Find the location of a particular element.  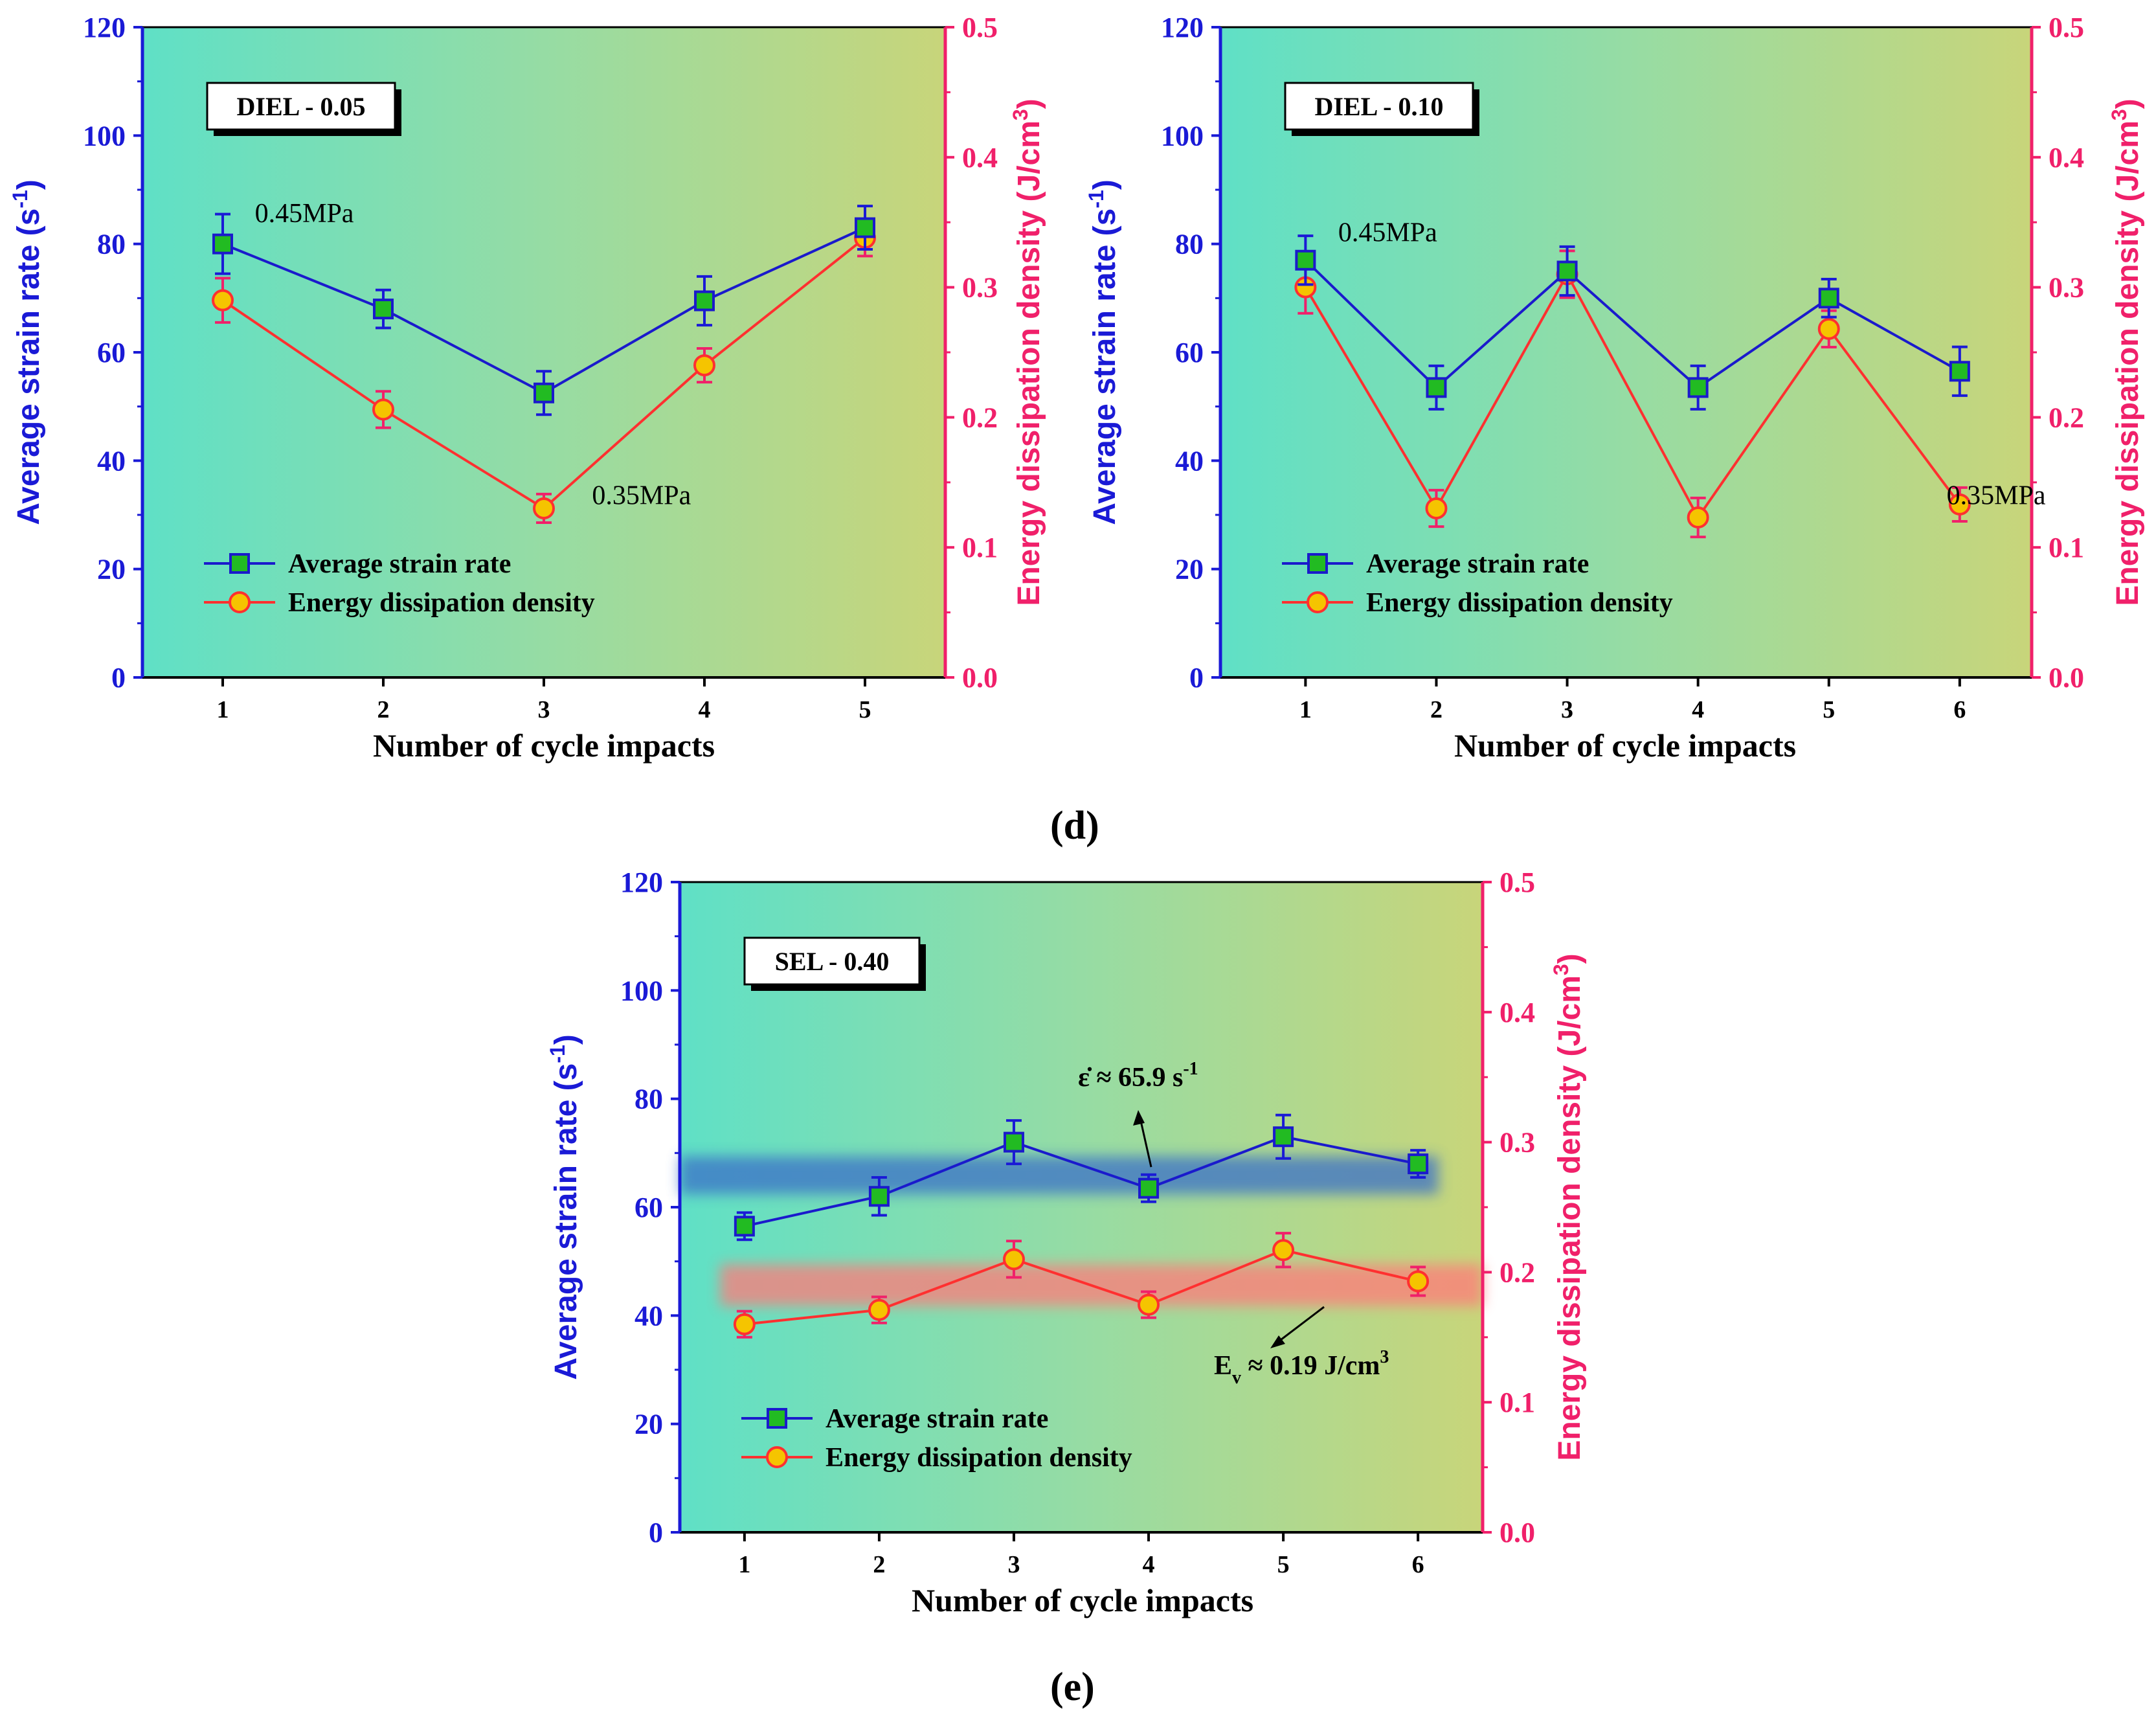

energy-mean-label-sup: 3 is located at coordinates (1384, 1357).